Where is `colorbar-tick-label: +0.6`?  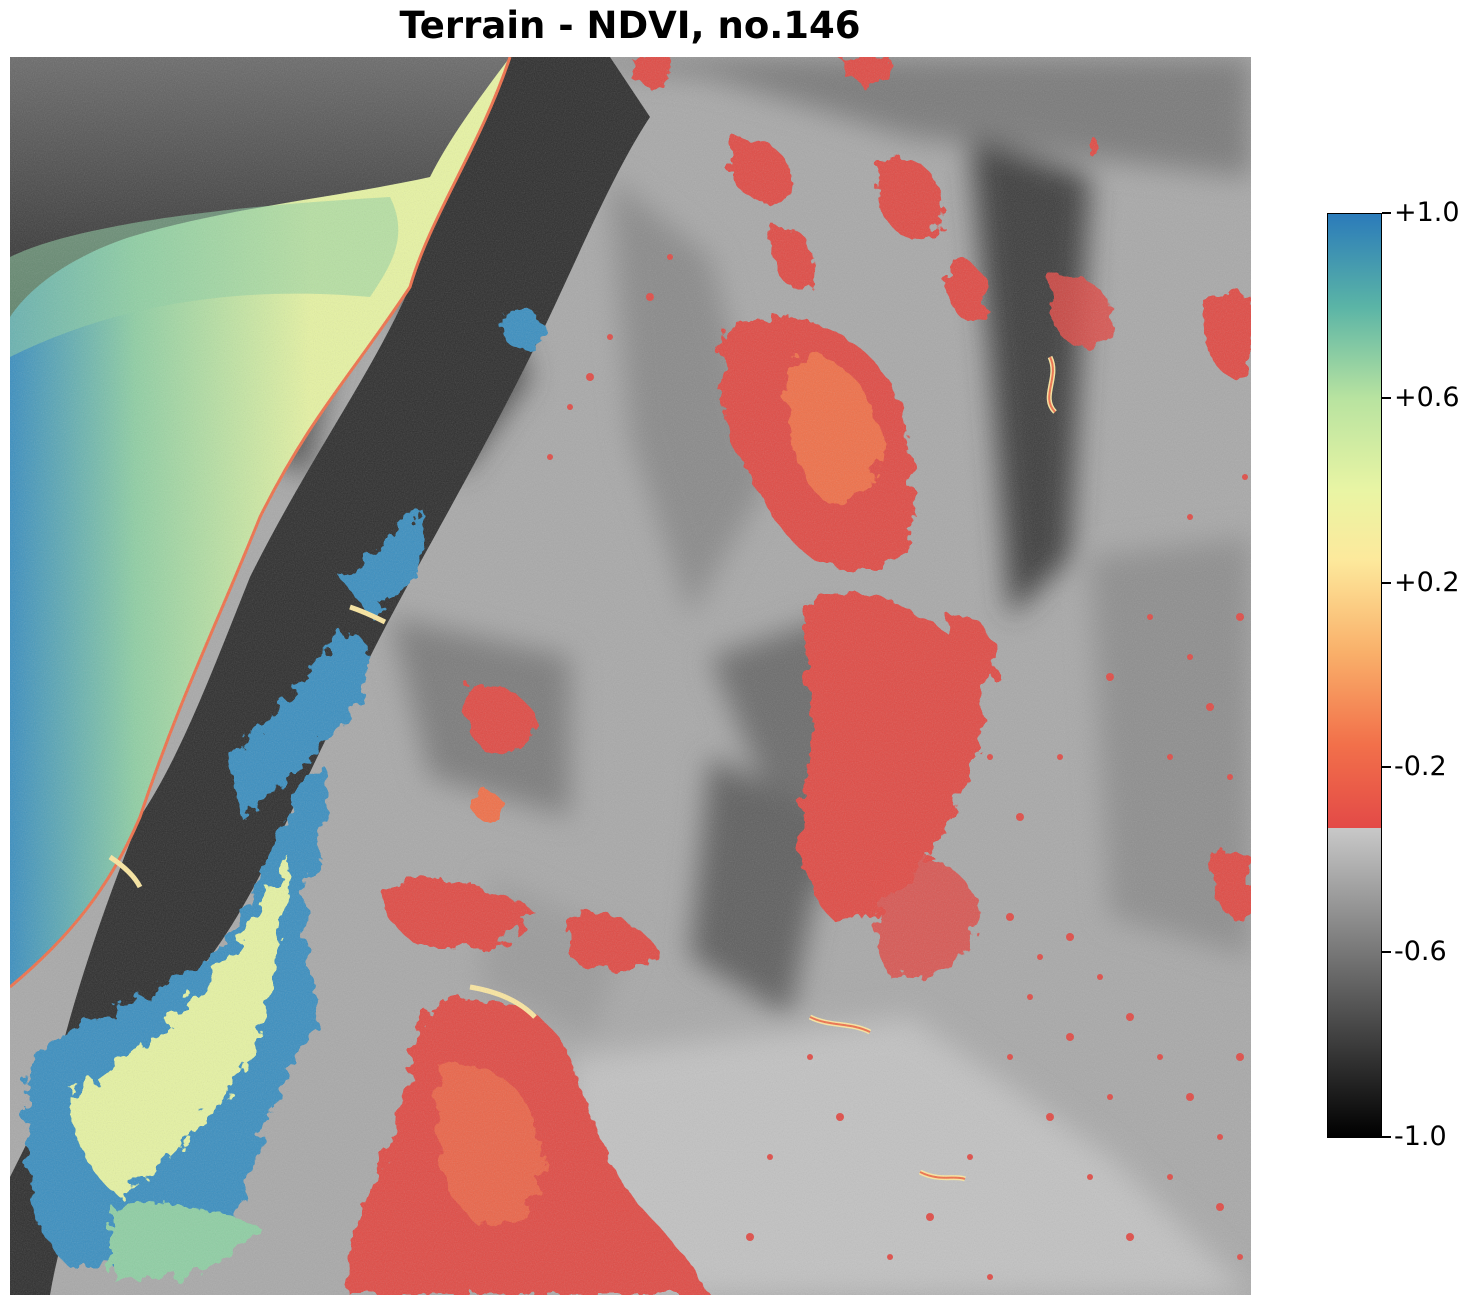
colorbar-tick-label: +0.6 is located at coordinates (1427, 397).